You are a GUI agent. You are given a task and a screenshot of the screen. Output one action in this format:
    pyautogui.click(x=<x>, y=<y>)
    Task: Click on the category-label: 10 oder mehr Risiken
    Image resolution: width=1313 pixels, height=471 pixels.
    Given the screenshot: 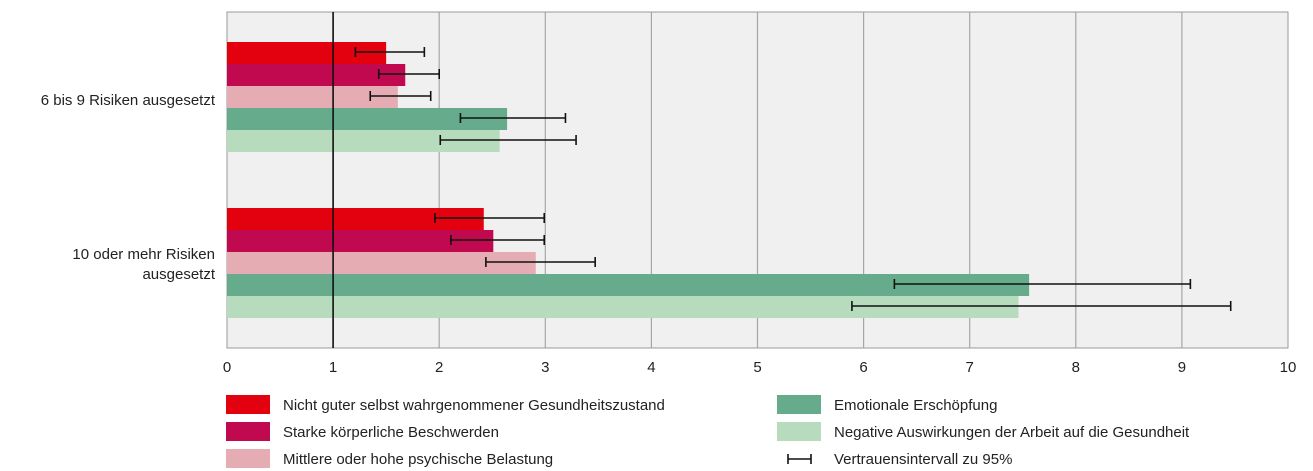 What is the action you would take?
    pyautogui.click(x=143, y=254)
    